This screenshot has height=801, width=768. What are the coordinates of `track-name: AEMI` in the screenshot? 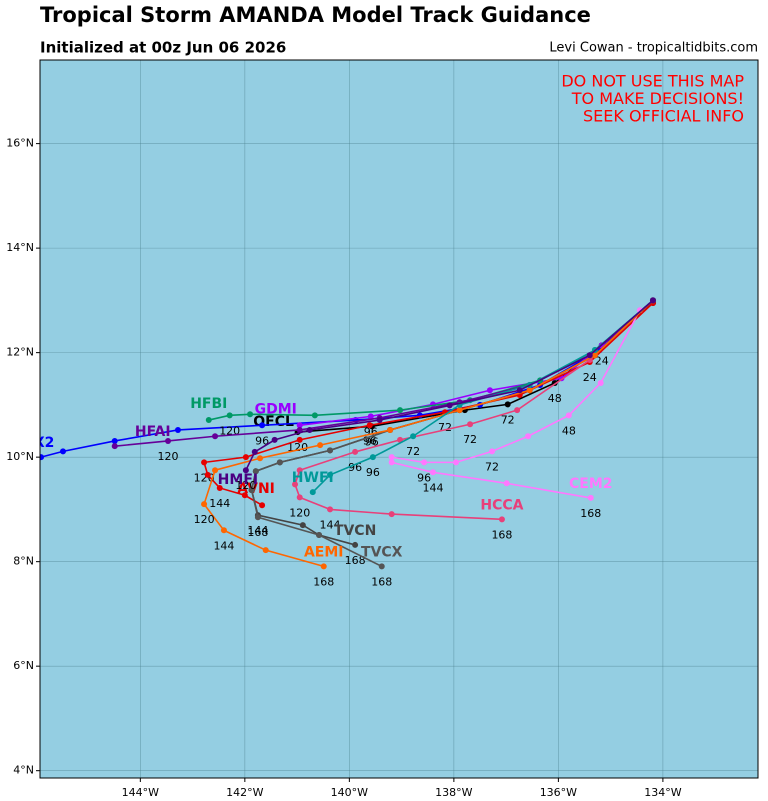 It's located at (324, 552).